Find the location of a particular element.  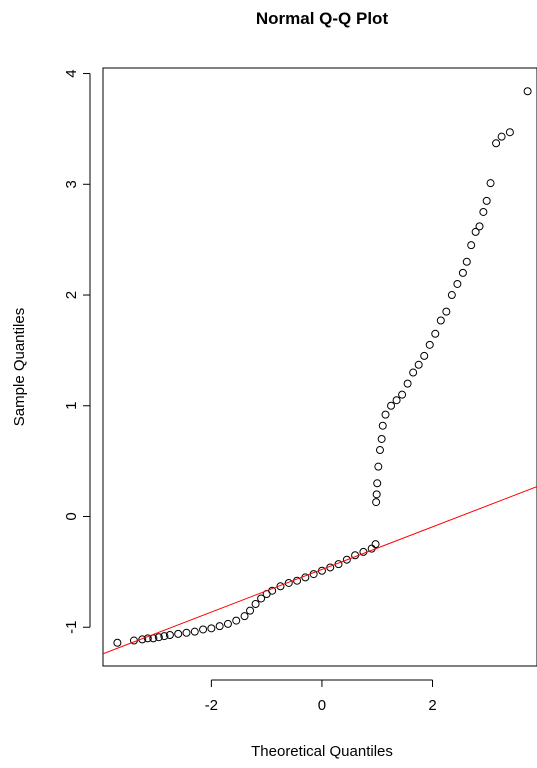

x-tick-label: 0 is located at coordinates (322, 705).